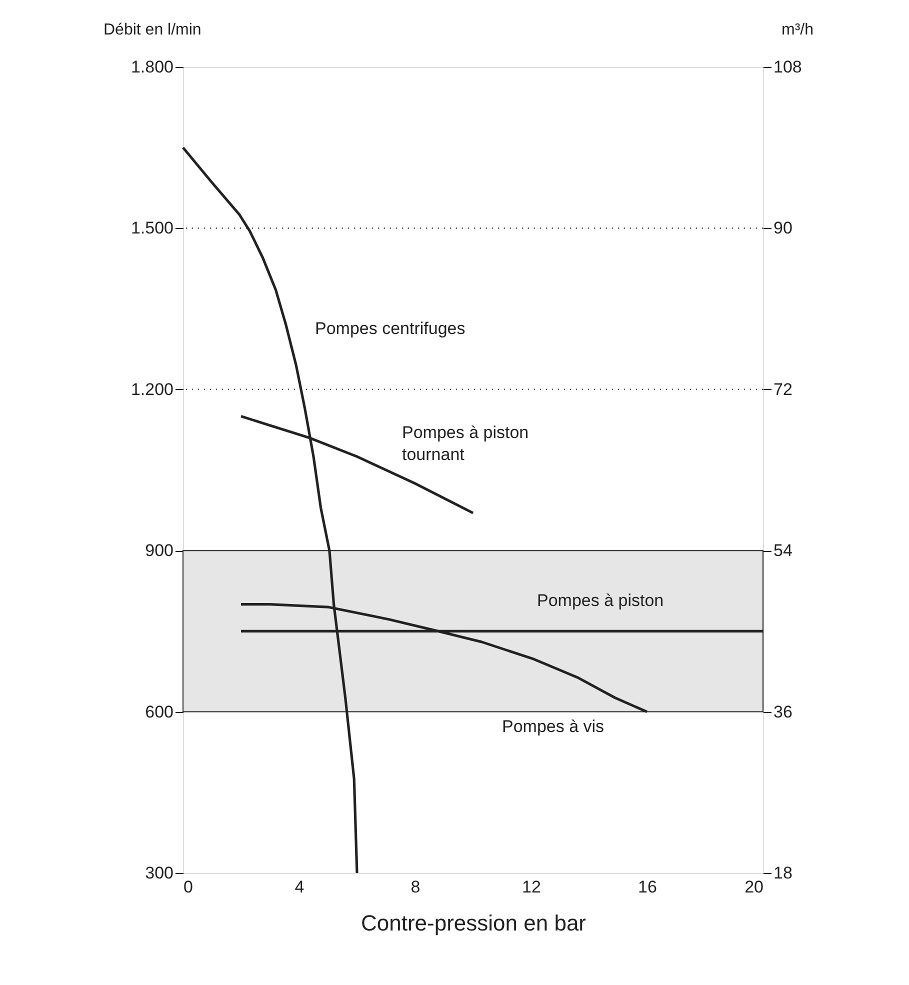 The image size is (909, 985). Describe the element at coordinates (647, 887) in the screenshot. I see `x-tick-label: 16` at that location.